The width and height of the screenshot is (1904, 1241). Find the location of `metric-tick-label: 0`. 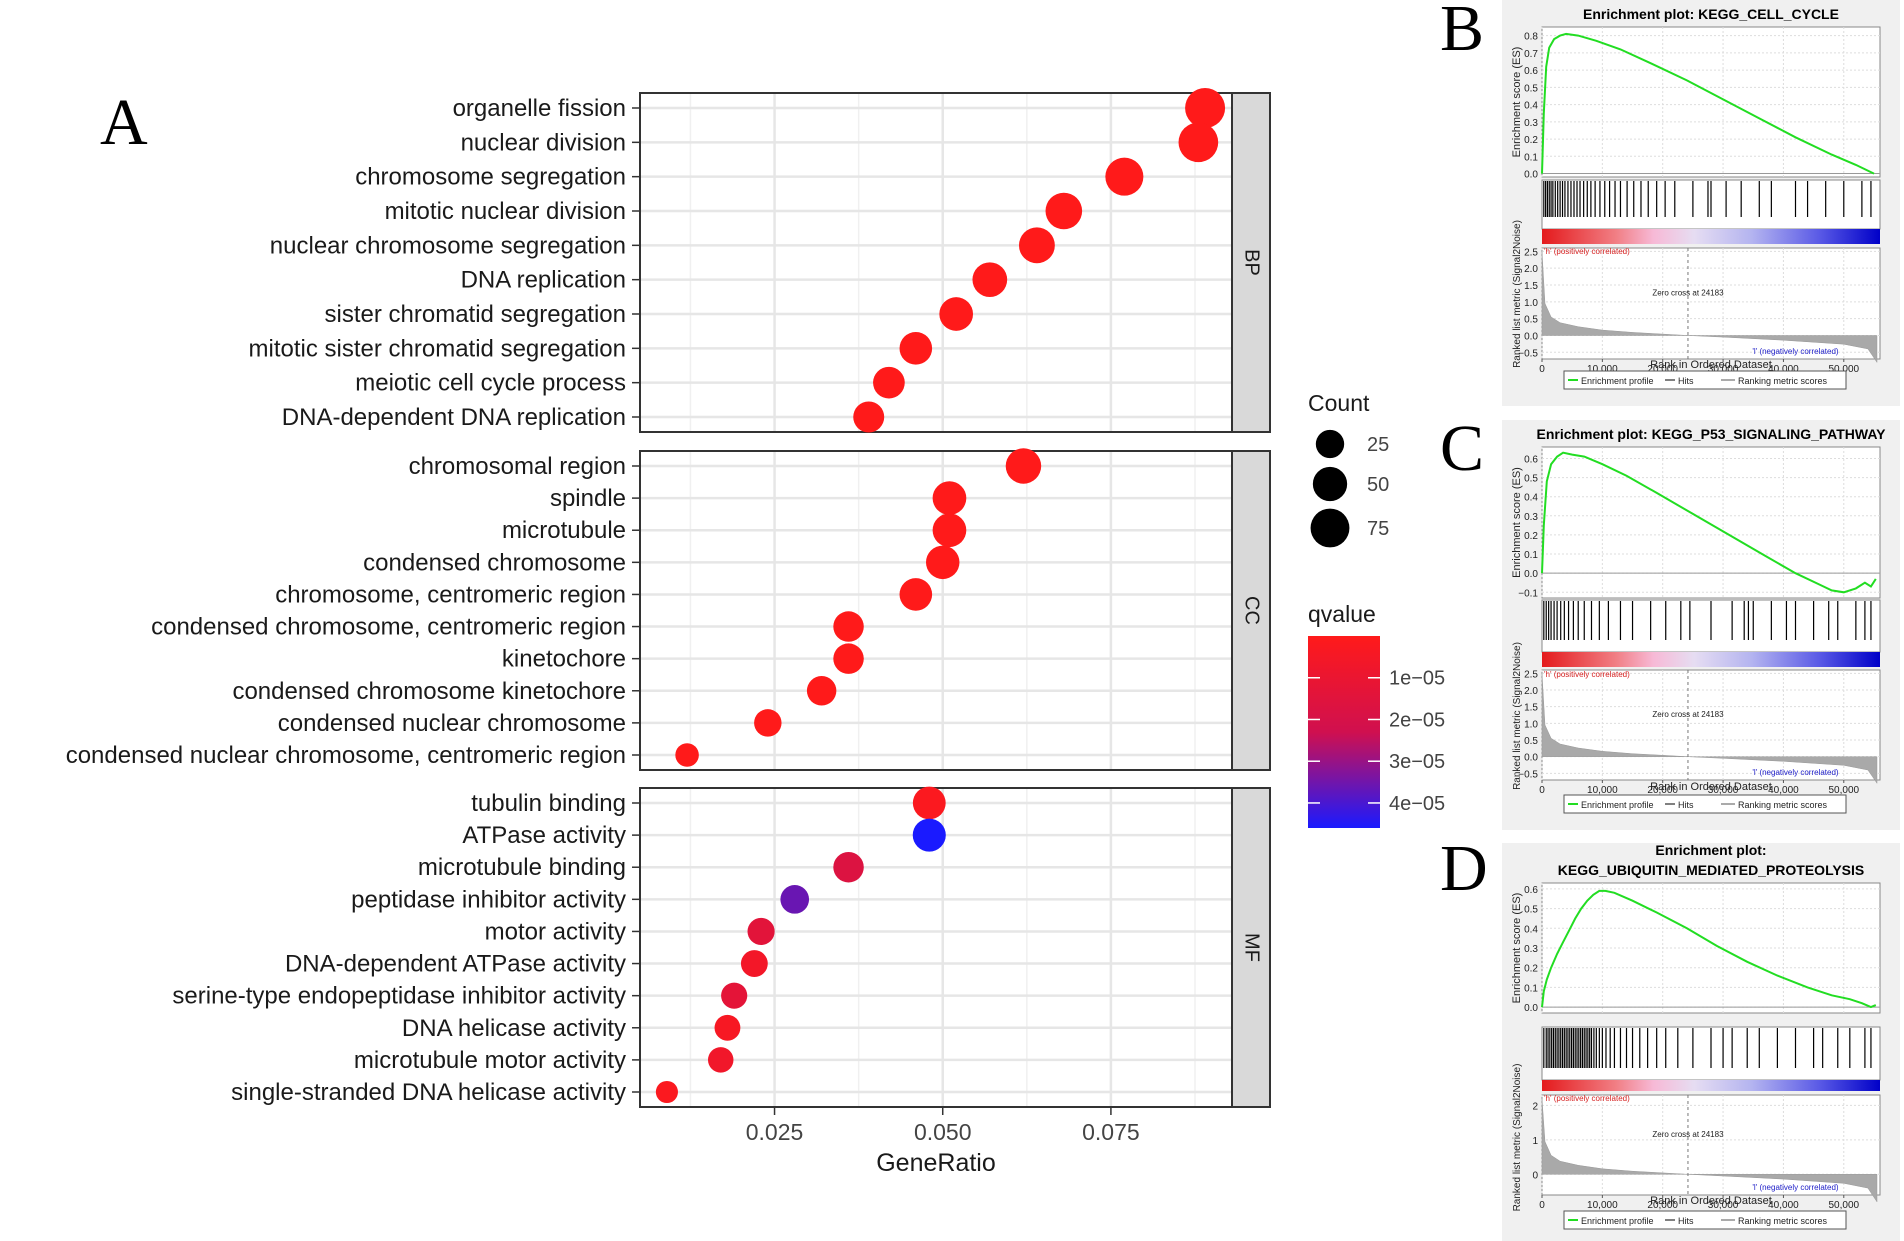

metric-tick-label: 0 is located at coordinates (1535, 1175).